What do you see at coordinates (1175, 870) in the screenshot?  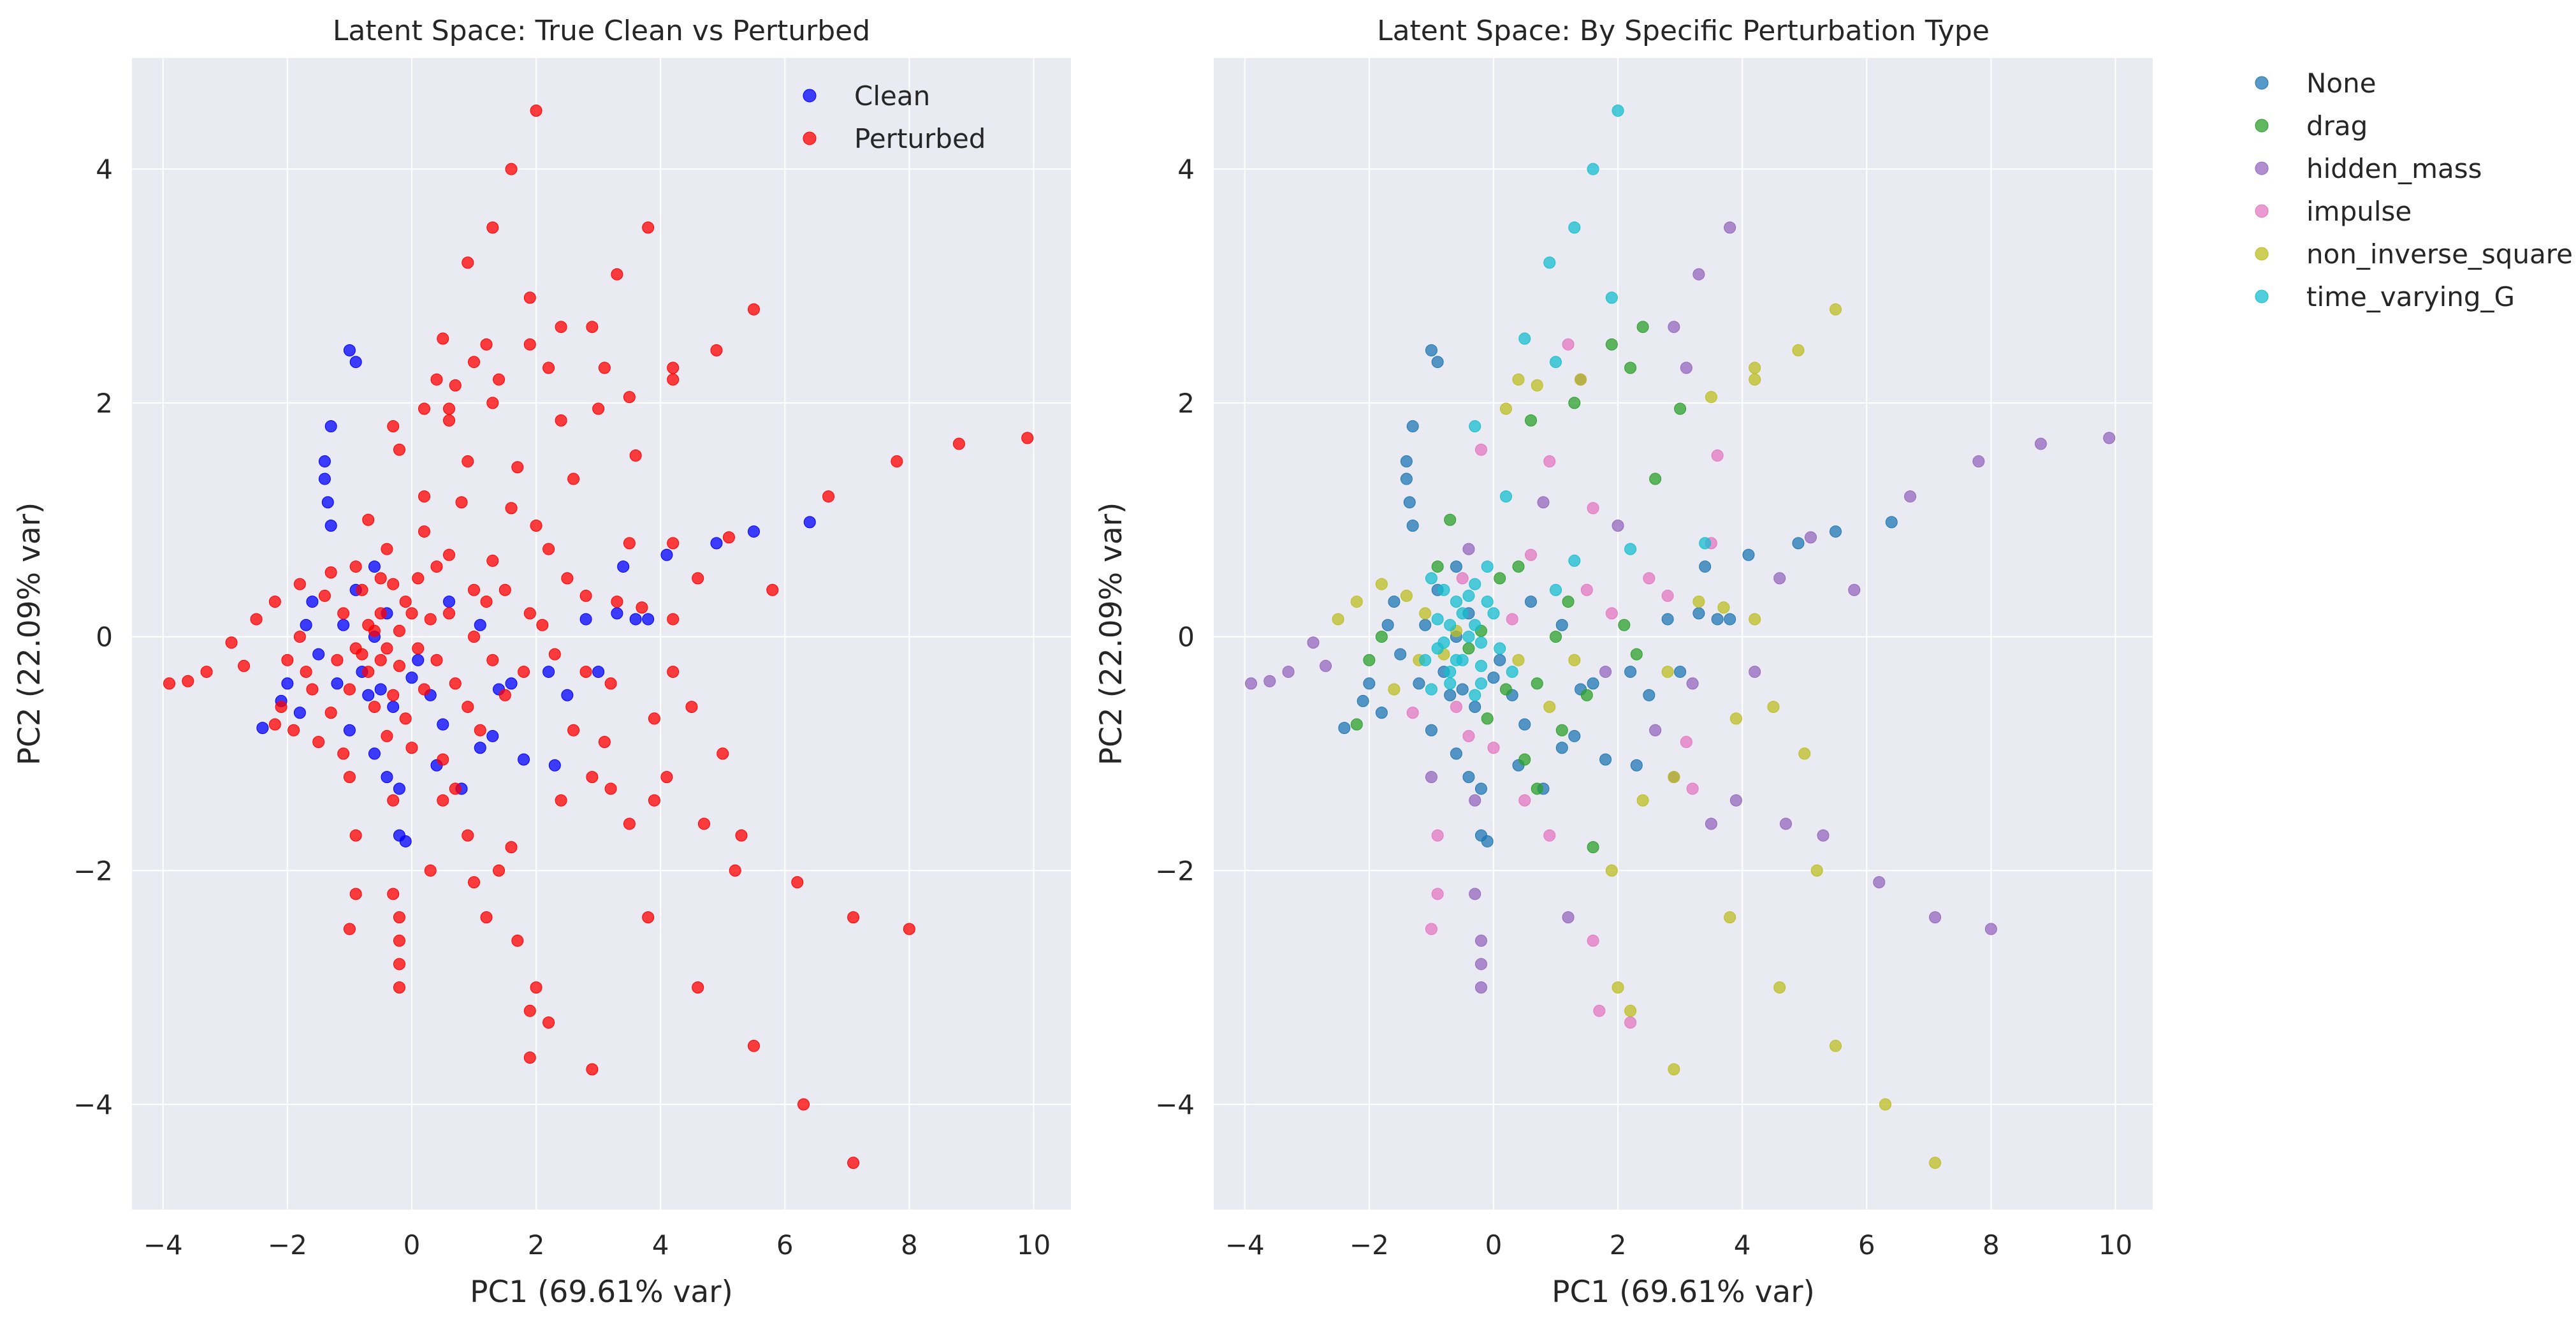 I see `y-tick-label: −2` at bounding box center [1175, 870].